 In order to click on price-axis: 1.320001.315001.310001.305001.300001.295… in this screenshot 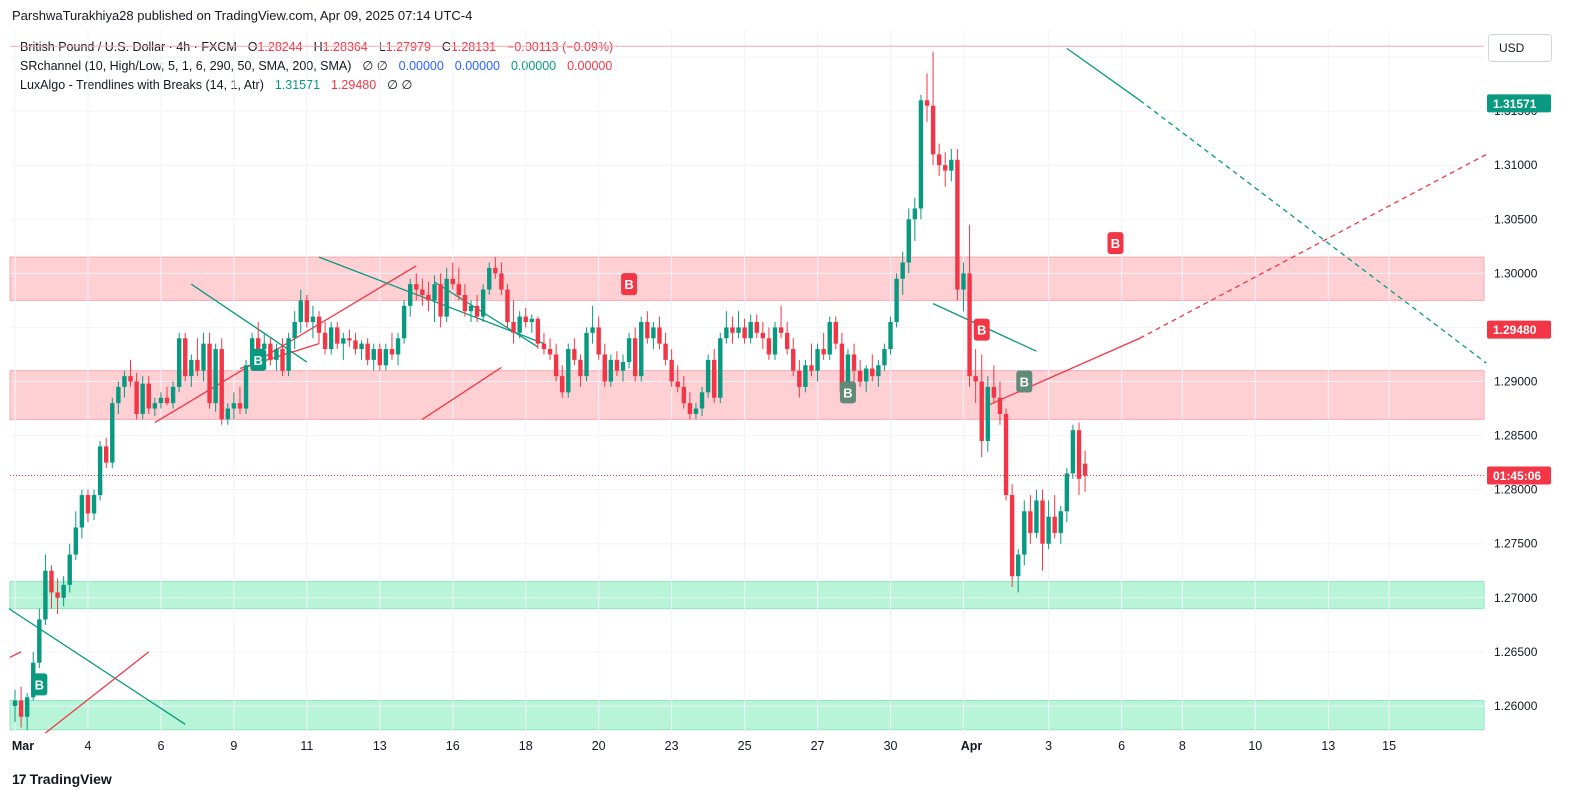, I will do `click(1519, 381)`.